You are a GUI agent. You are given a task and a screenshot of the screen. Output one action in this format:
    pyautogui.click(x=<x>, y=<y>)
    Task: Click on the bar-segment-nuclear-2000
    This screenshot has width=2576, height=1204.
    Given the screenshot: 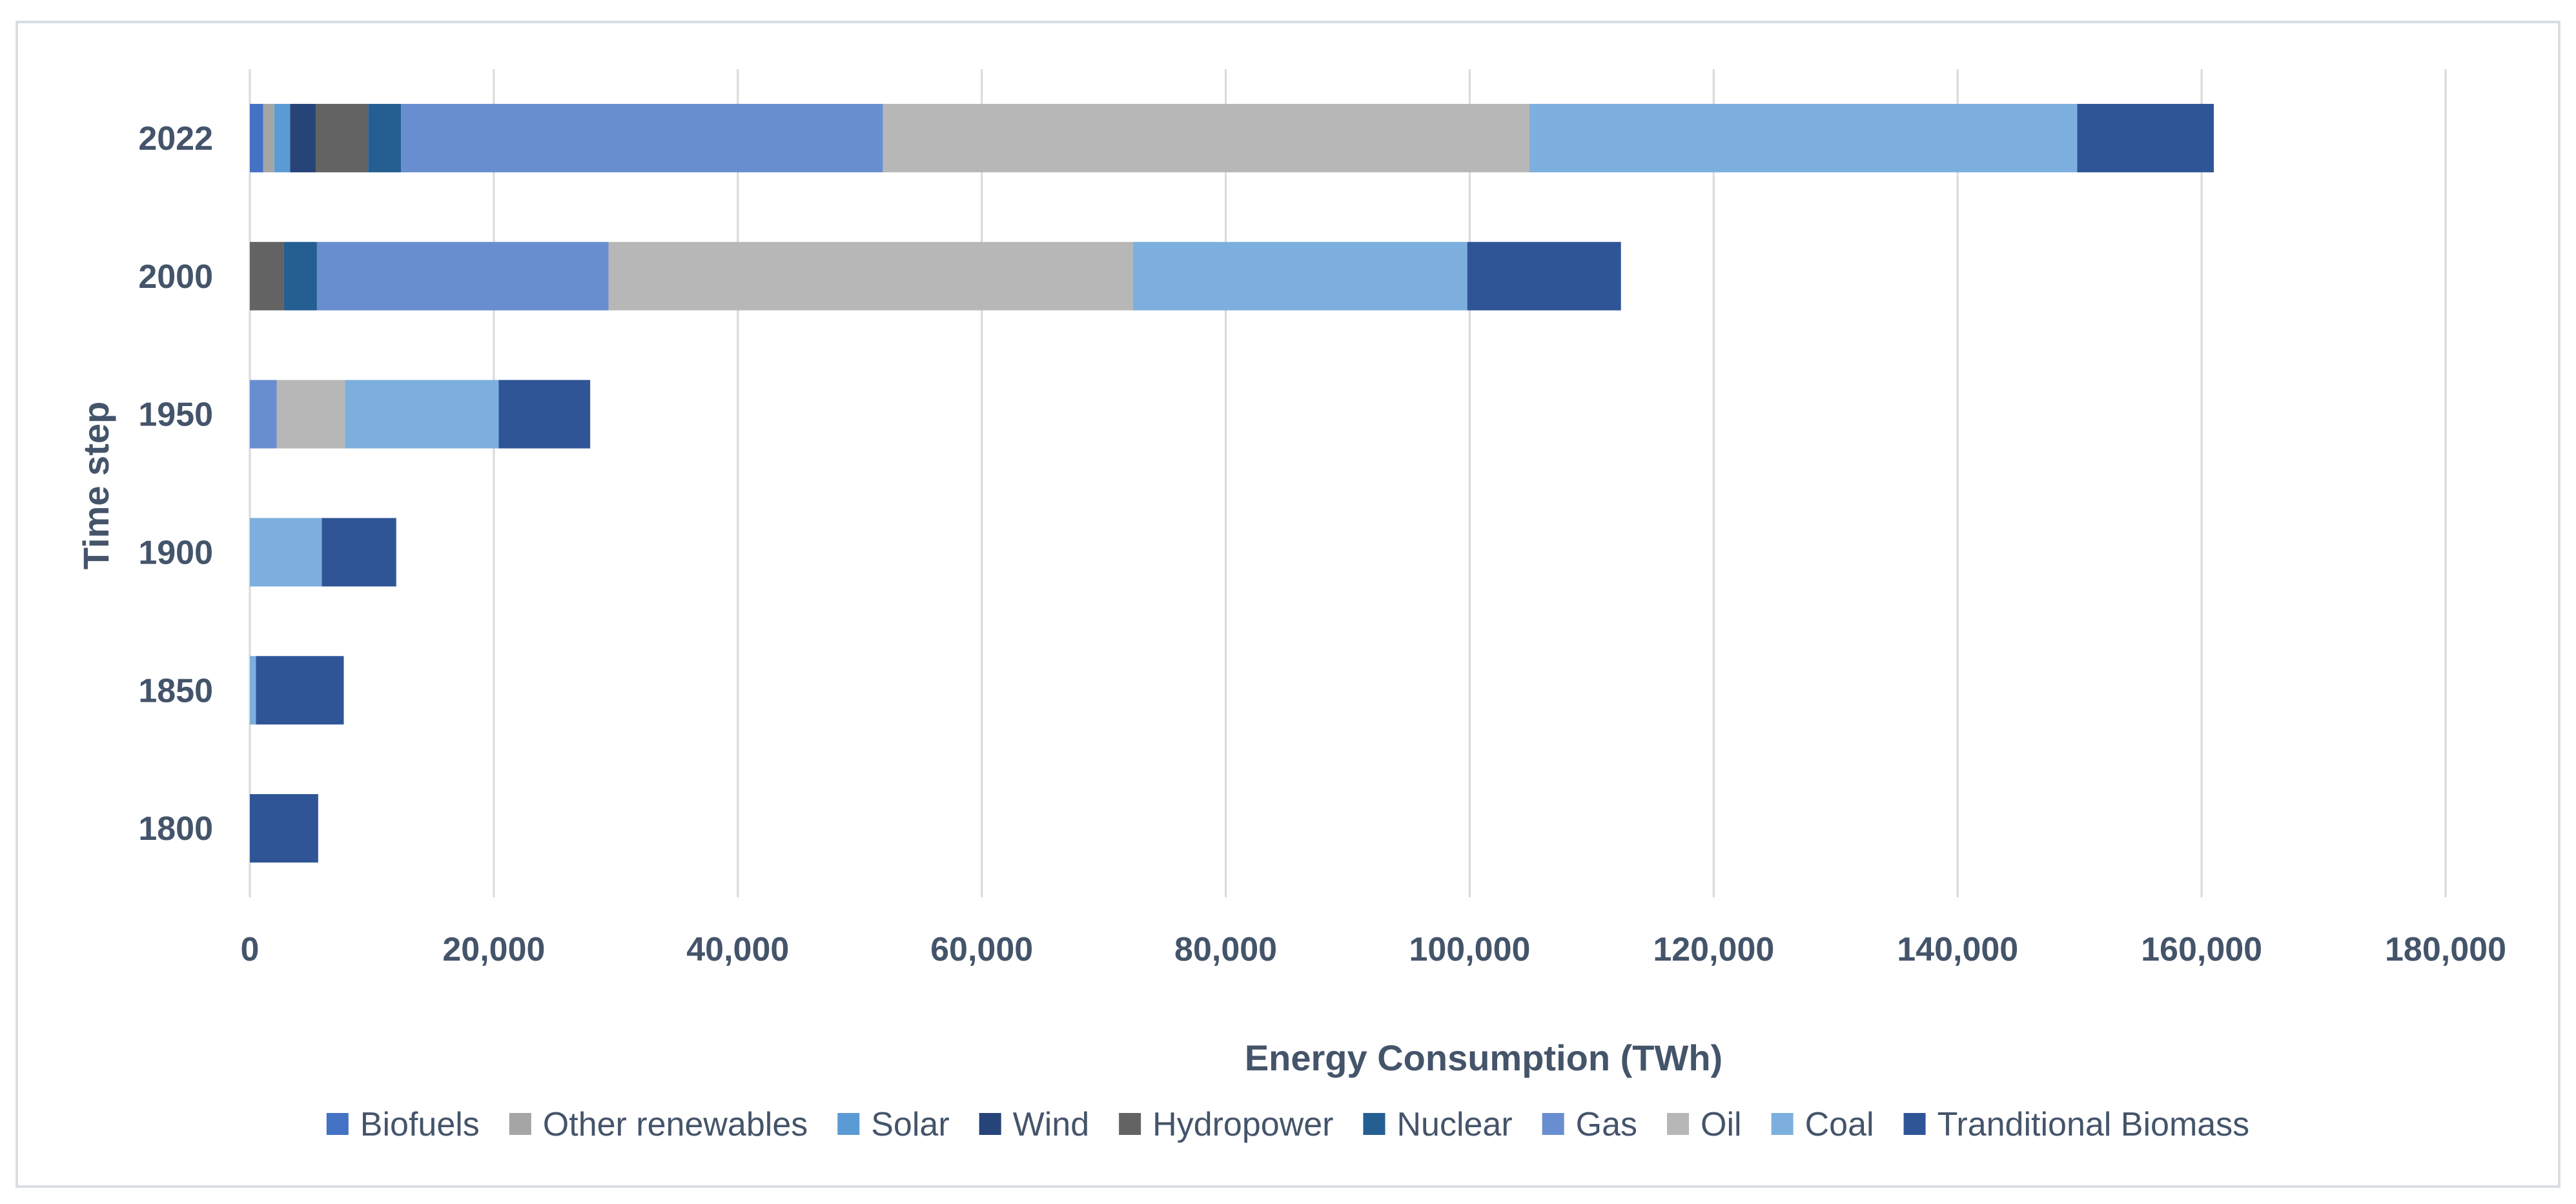 What is the action you would take?
    pyautogui.click(x=300, y=276)
    